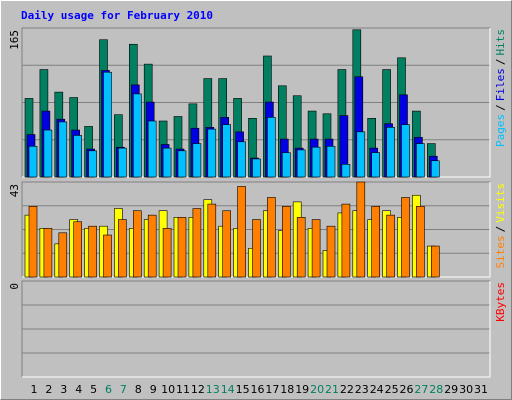 This screenshot has height=400, width=512. I want to click on legend-entry: KBytes, so click(500, 302).